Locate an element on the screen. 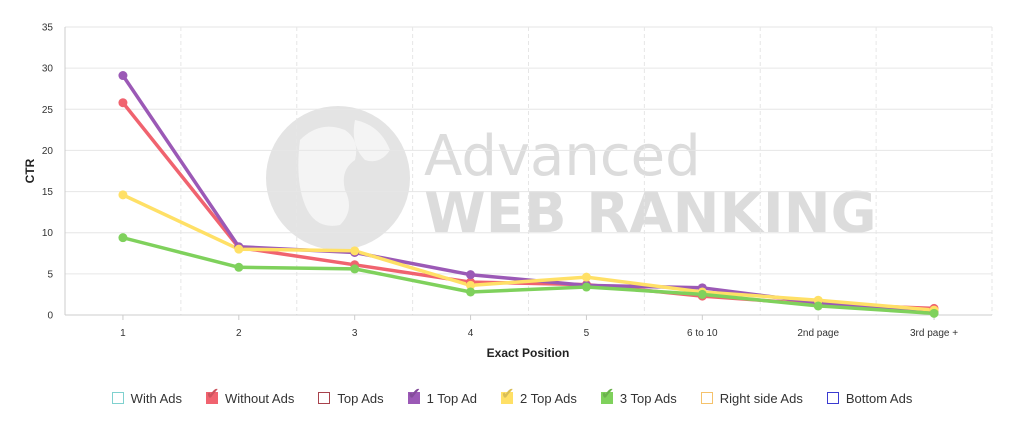 This screenshot has height=424, width=1024. y-tick-label: 30 is located at coordinates (48, 69).